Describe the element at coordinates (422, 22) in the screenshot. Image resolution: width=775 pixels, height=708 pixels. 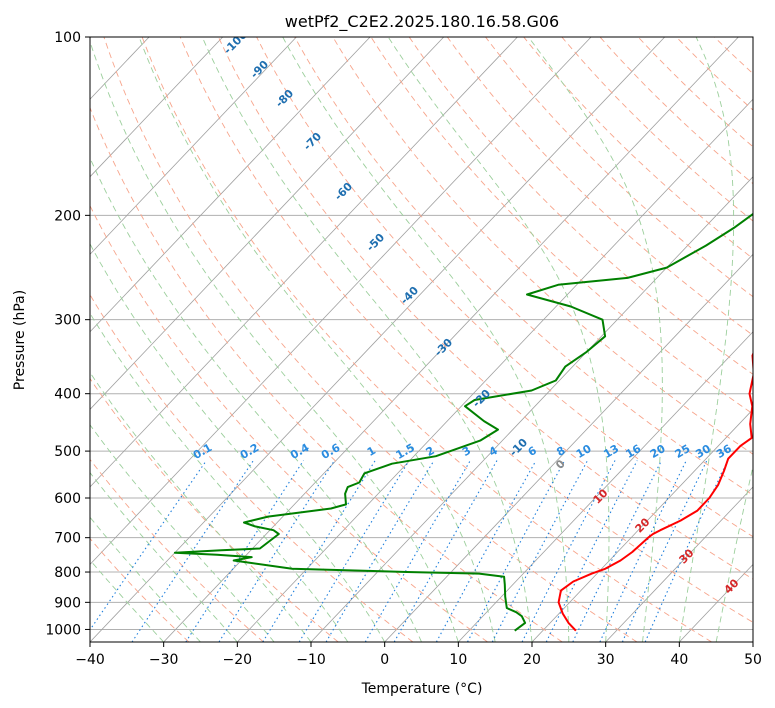
I see `chart-title: wetPf2_C2E2.2025.180.16.58.G06` at that location.